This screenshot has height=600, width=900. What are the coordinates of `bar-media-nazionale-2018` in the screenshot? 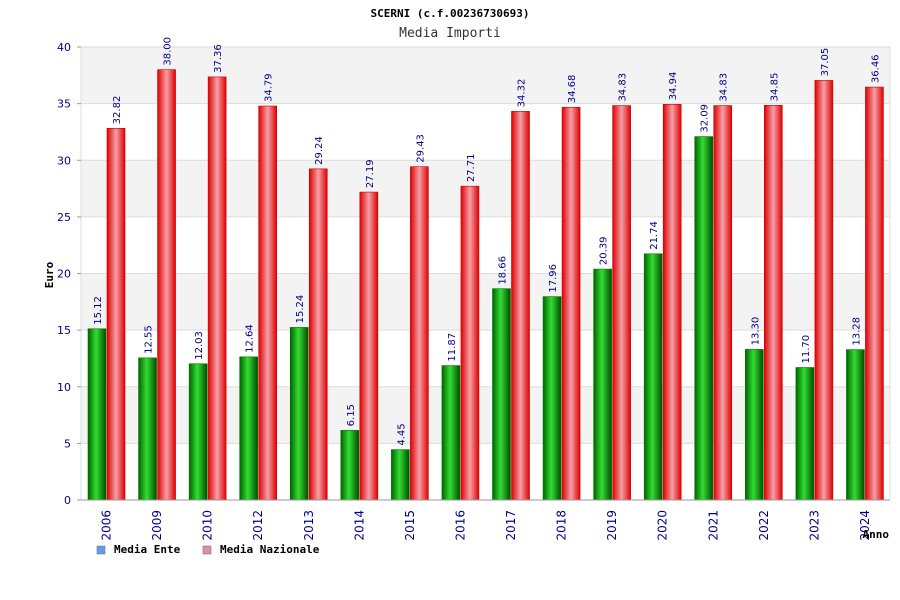 It's located at (571, 303).